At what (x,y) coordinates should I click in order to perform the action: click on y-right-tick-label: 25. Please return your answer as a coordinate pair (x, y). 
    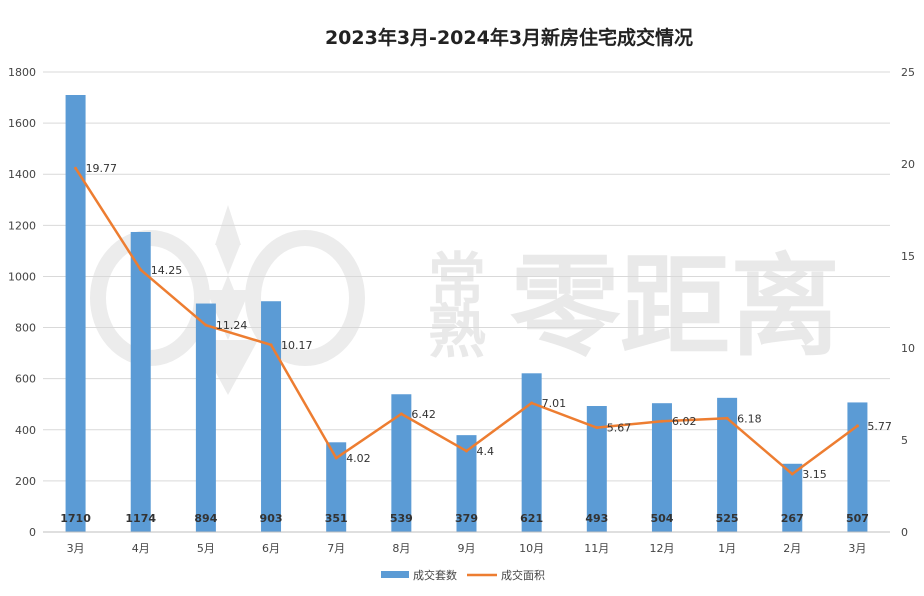
    Looking at the image, I should click on (908, 72).